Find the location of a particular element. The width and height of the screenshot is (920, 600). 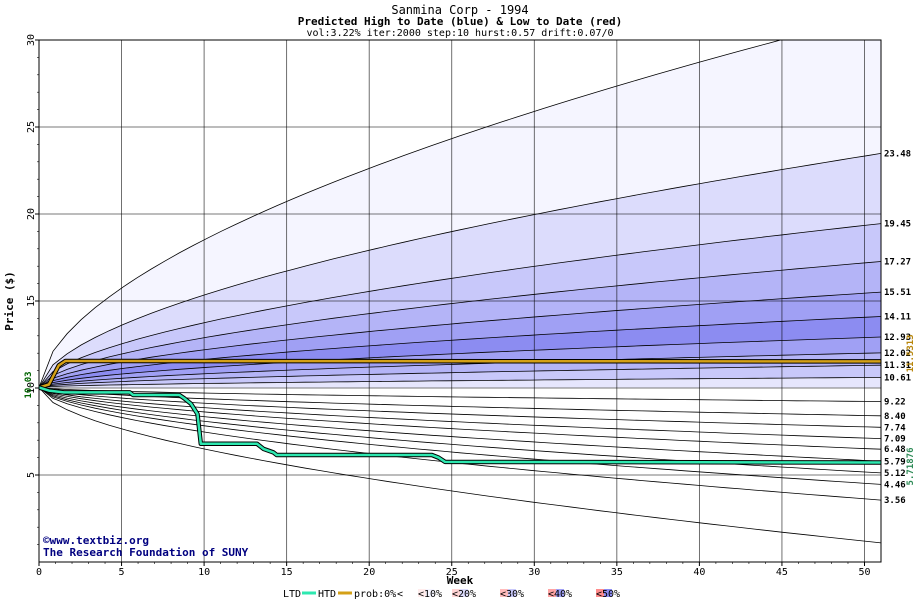

high-band-label-4: 15.51 is located at coordinates (897, 293).